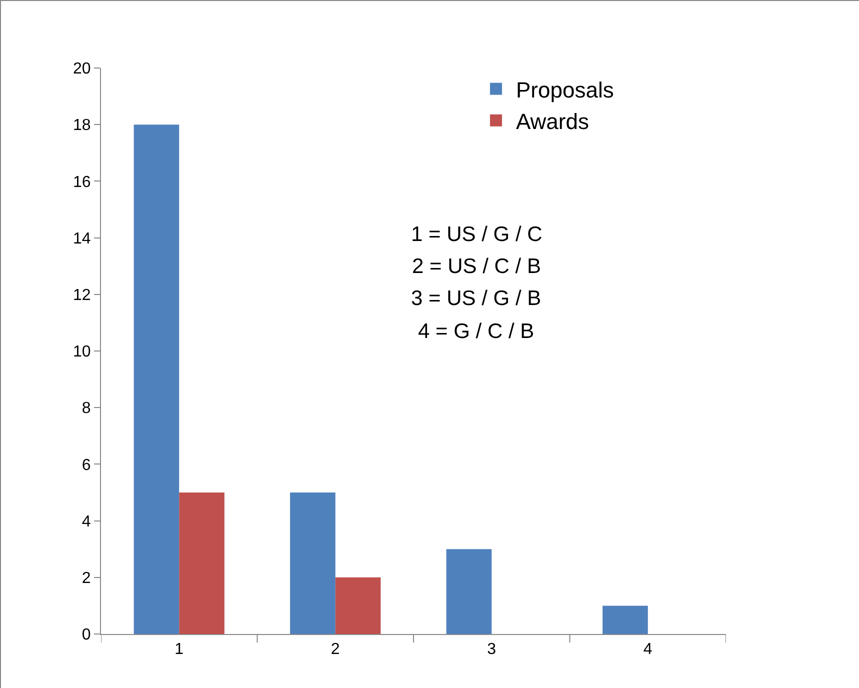 The height and width of the screenshot is (688, 859). Describe the element at coordinates (179, 649) in the screenshot. I see `x-tick-label: 1` at that location.